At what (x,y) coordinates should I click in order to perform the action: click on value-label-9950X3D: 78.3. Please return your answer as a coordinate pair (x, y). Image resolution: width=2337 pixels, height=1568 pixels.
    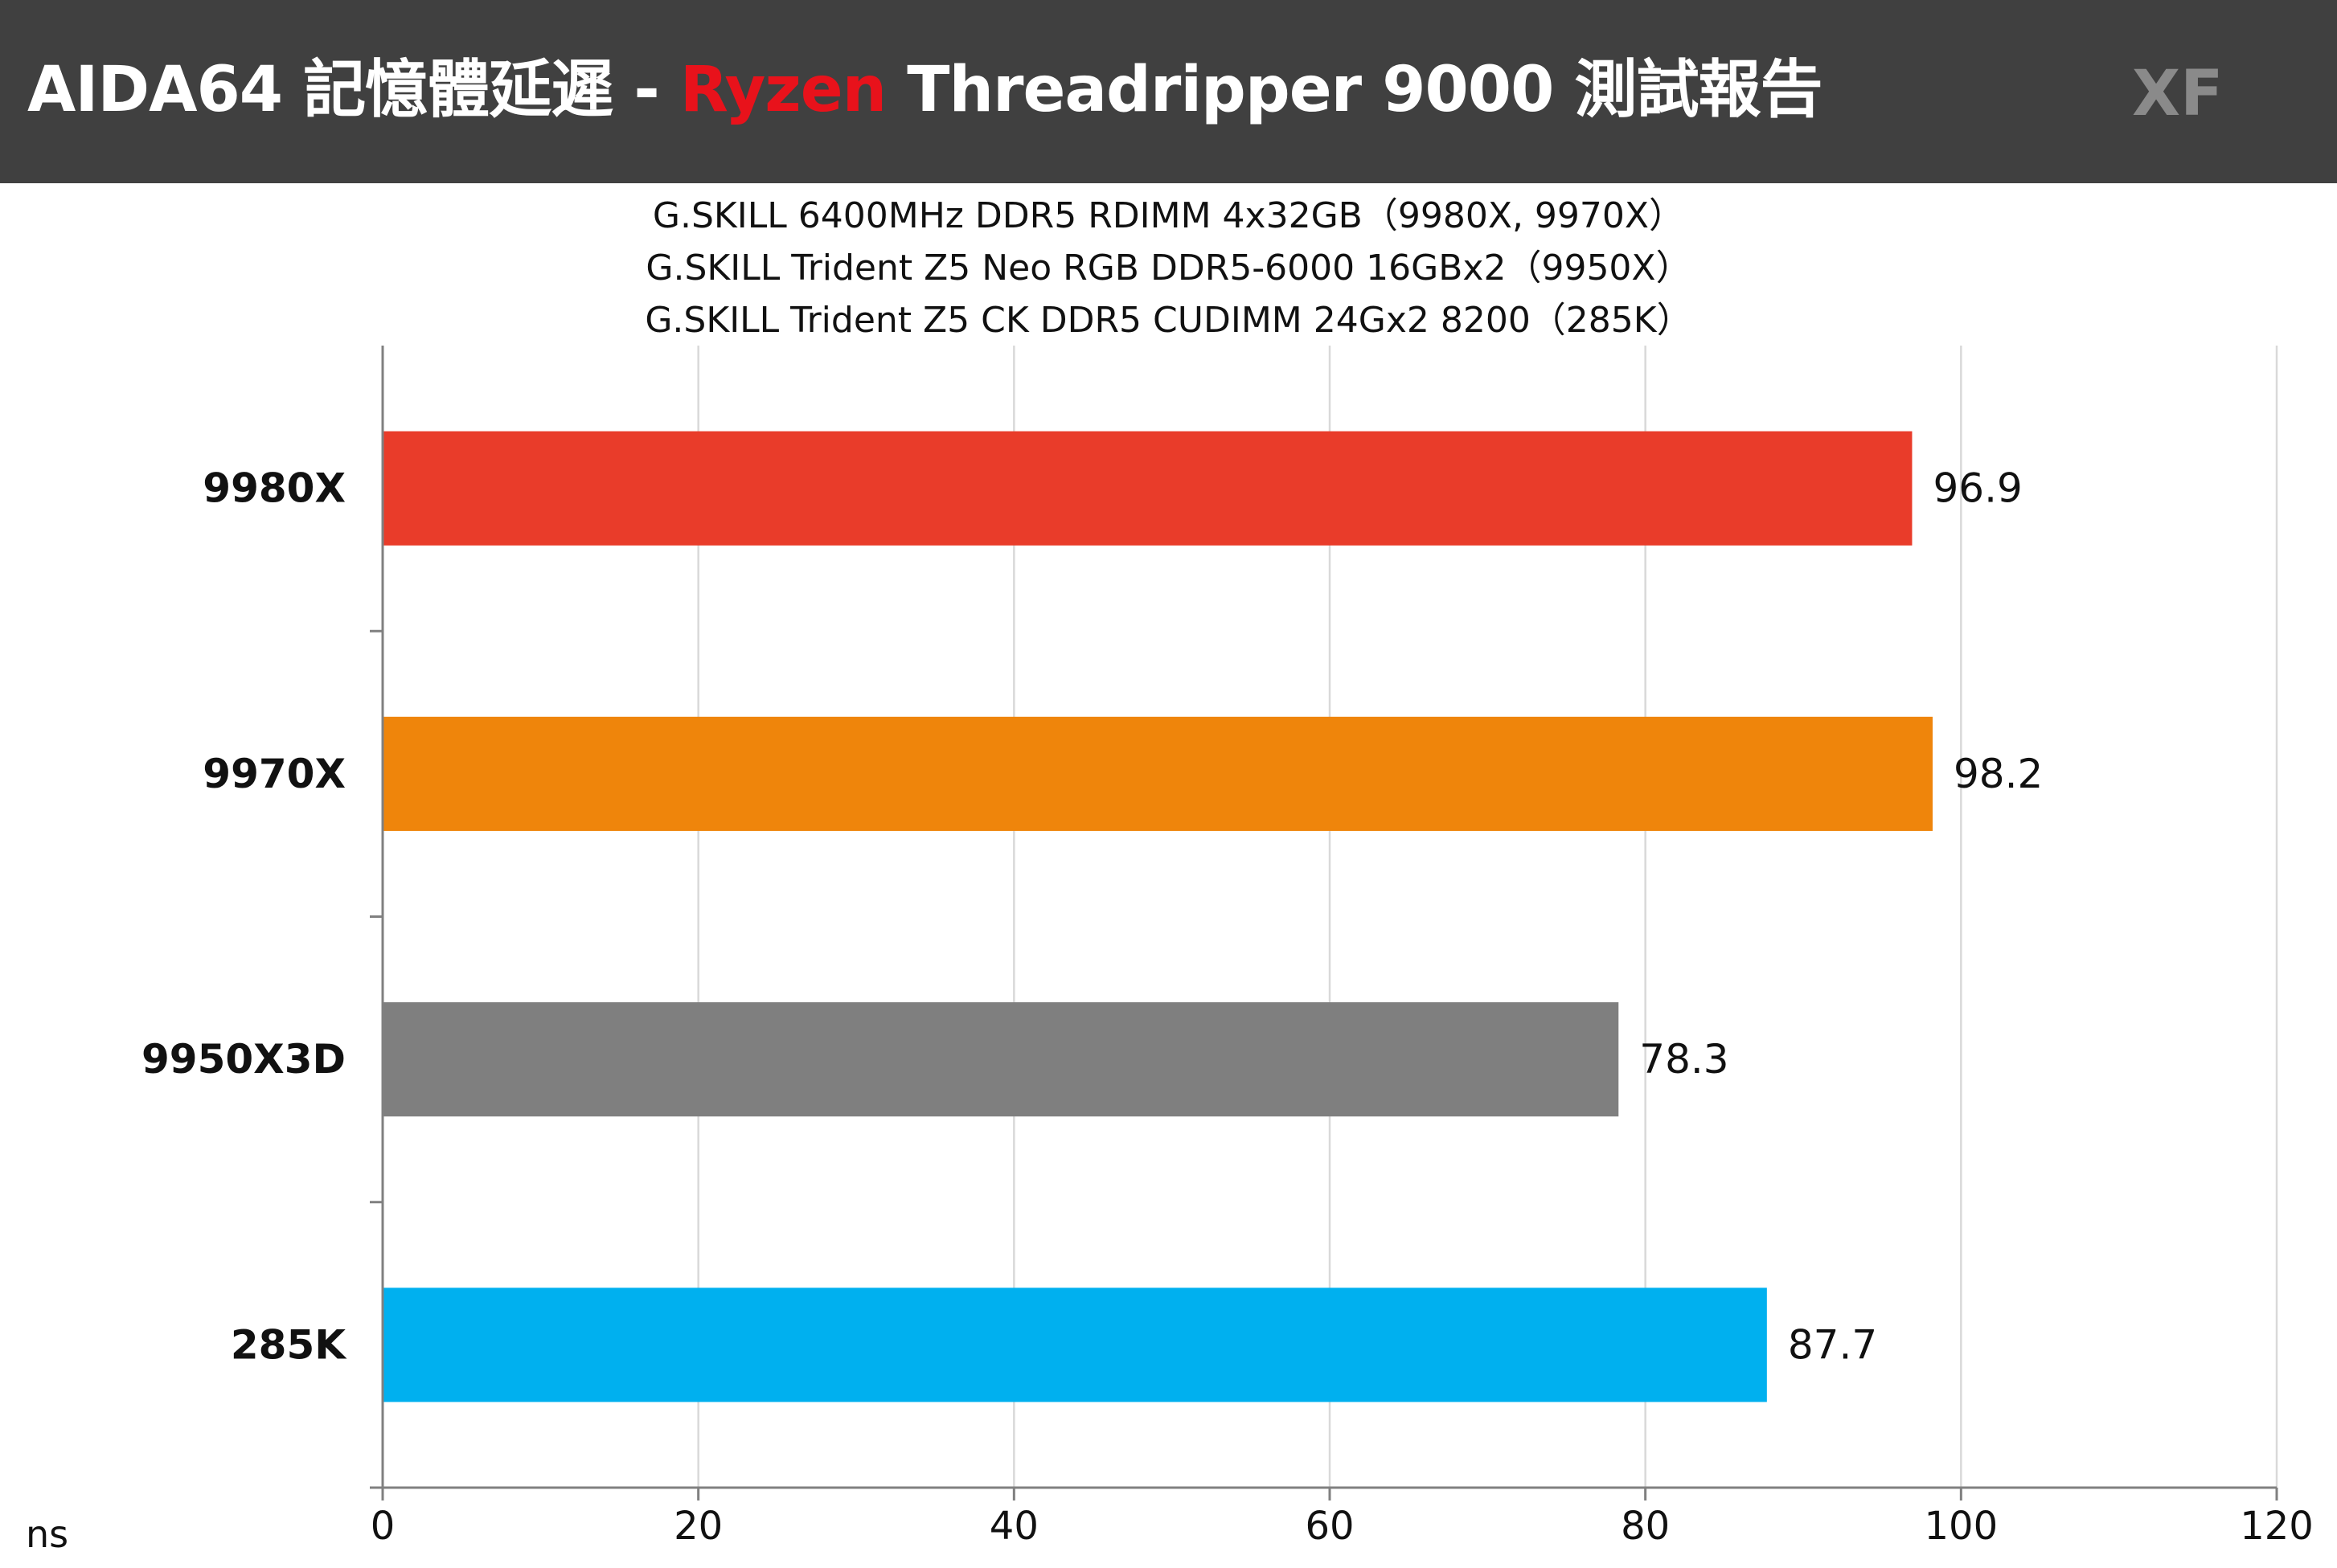
    Looking at the image, I should click on (1683, 1059).